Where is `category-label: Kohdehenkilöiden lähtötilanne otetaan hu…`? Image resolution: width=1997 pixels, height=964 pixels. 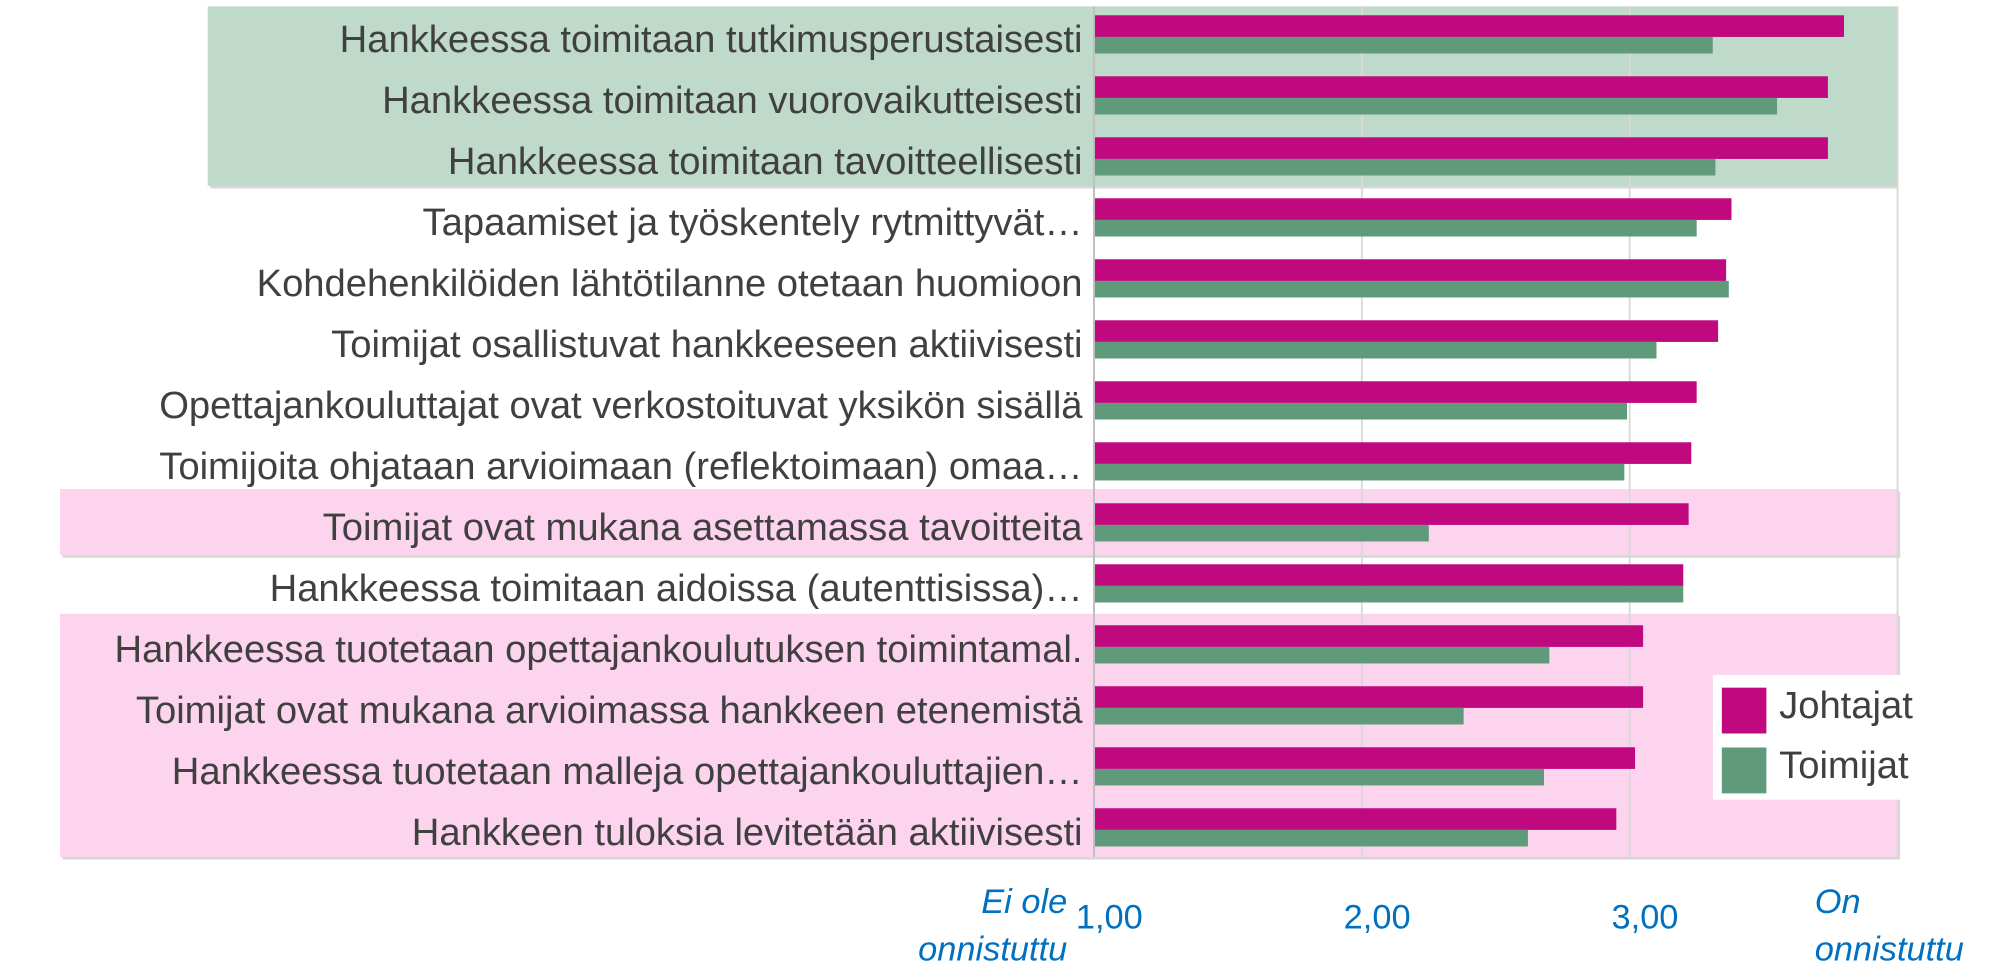
category-label: Kohdehenkilöiden lähtötilanne otetaan hu… is located at coordinates (670, 283).